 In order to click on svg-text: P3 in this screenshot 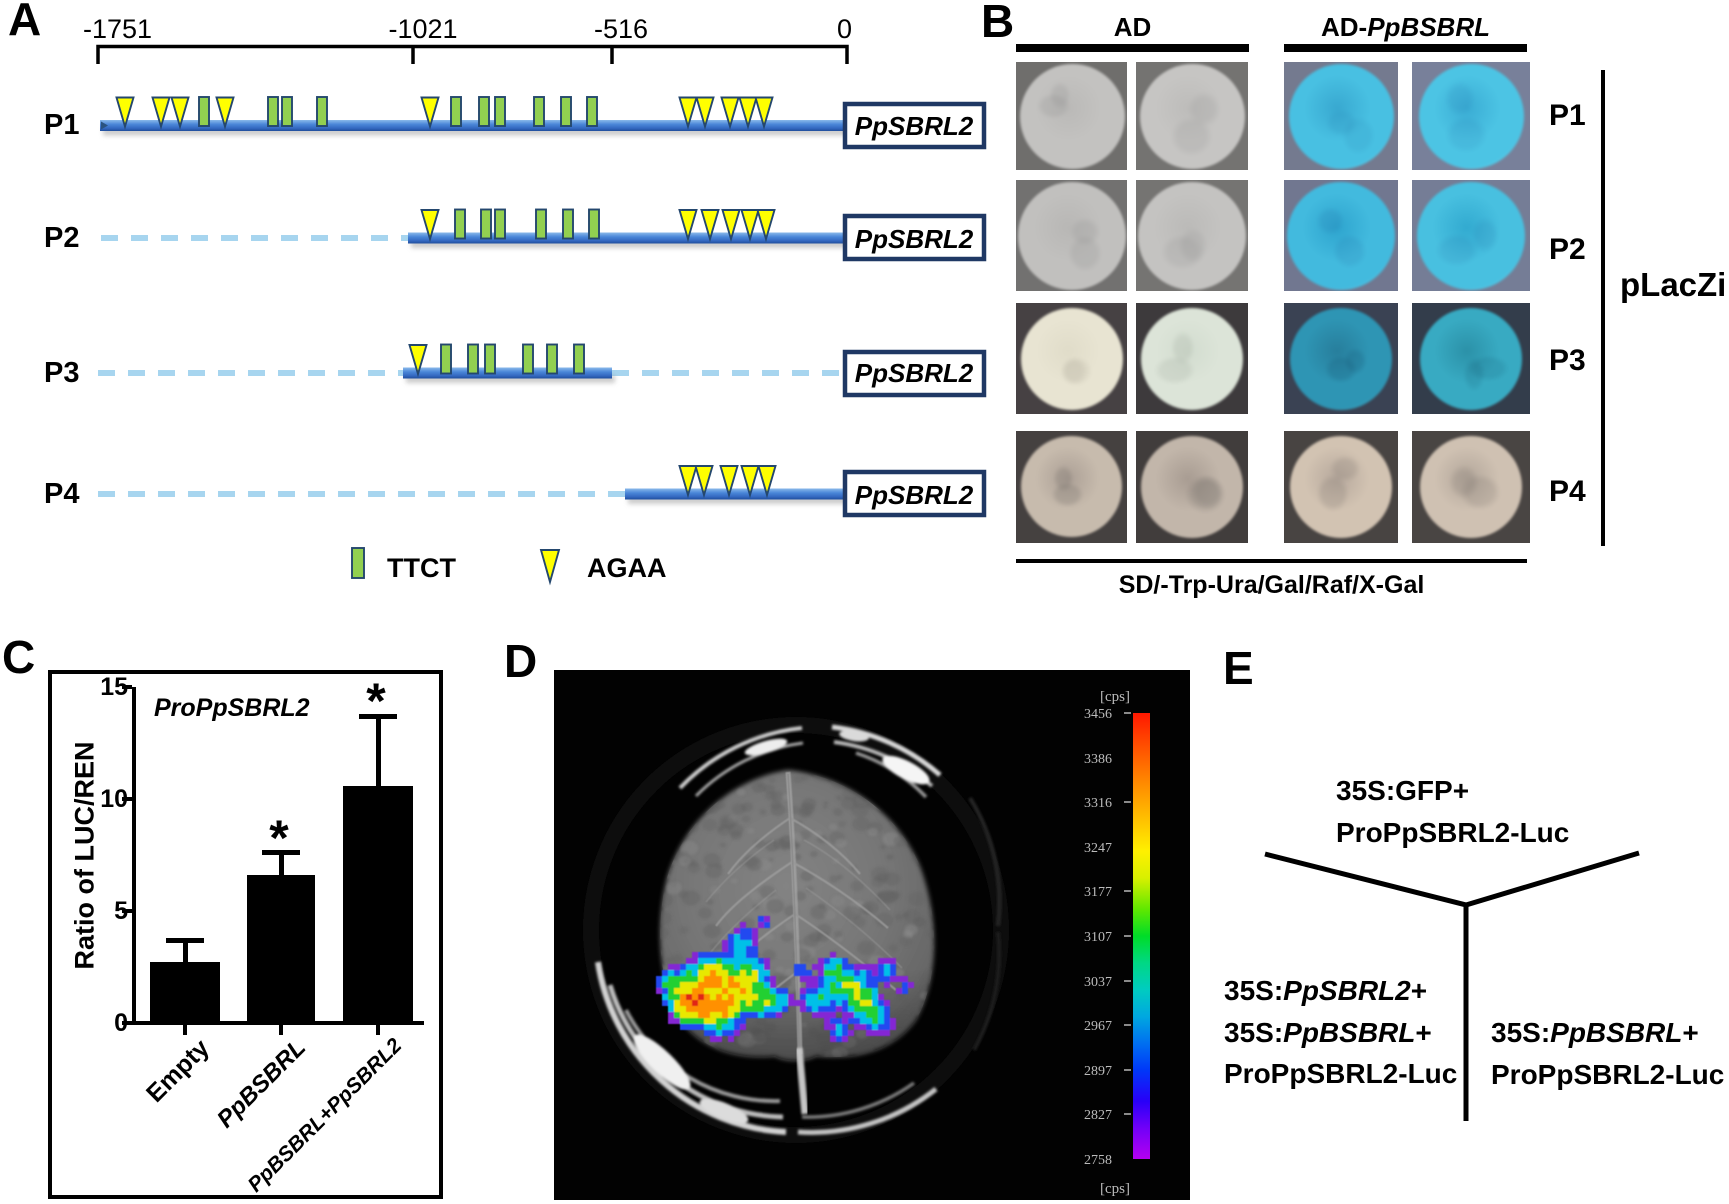, I will do `click(61, 373)`.